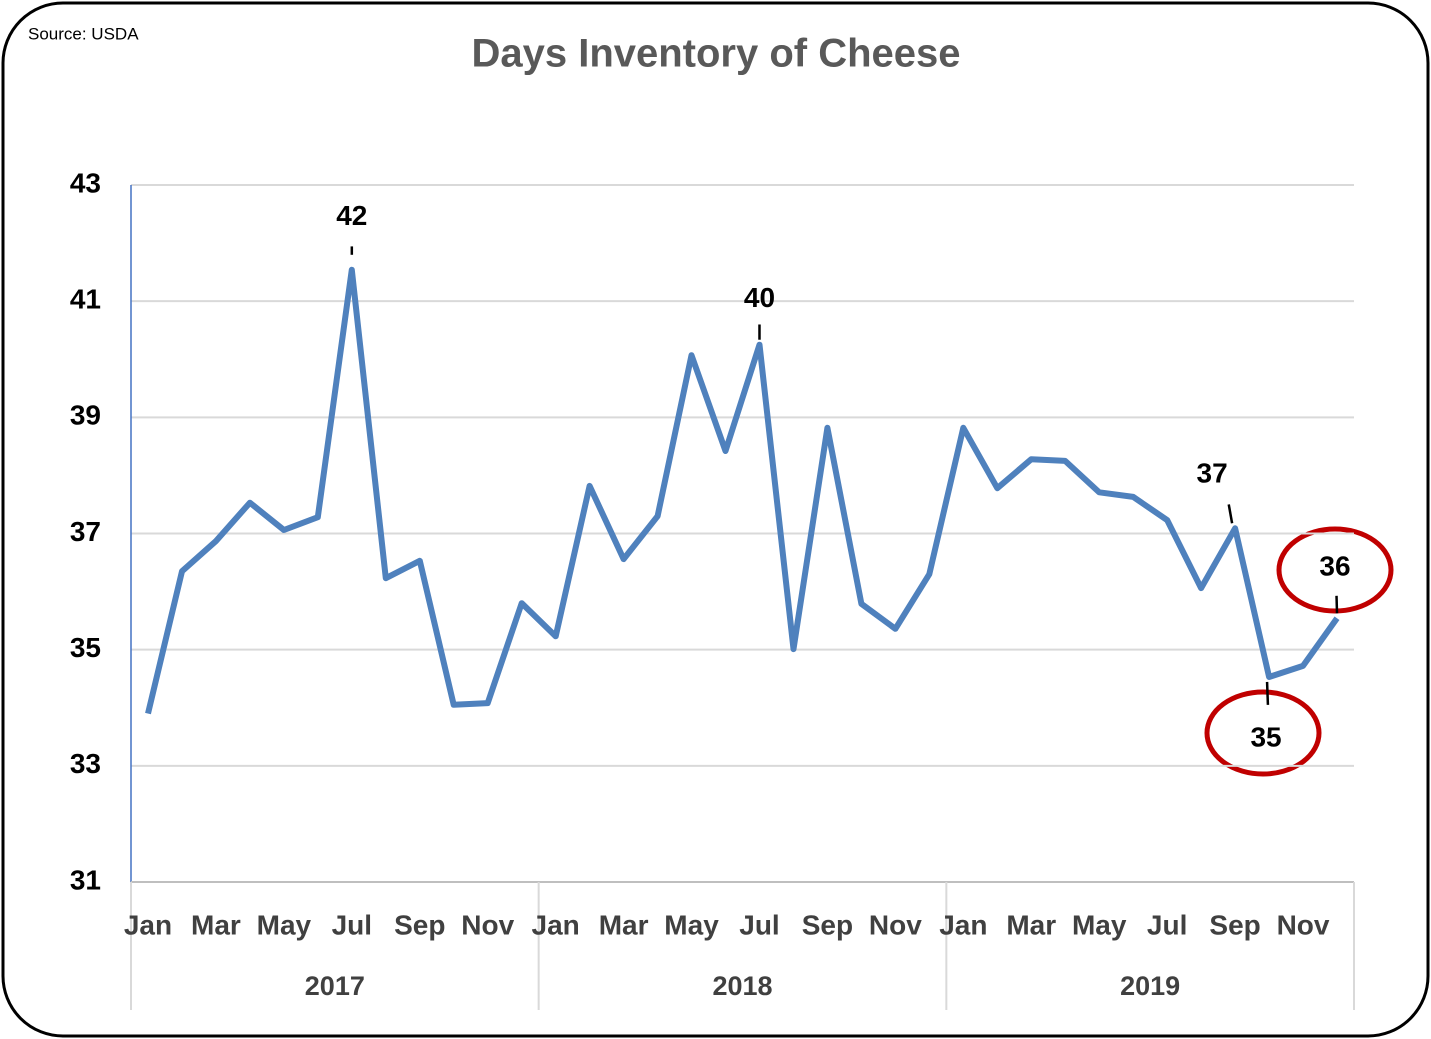 The height and width of the screenshot is (1039, 1431). I want to click on year-label: 2018, so click(742, 986).